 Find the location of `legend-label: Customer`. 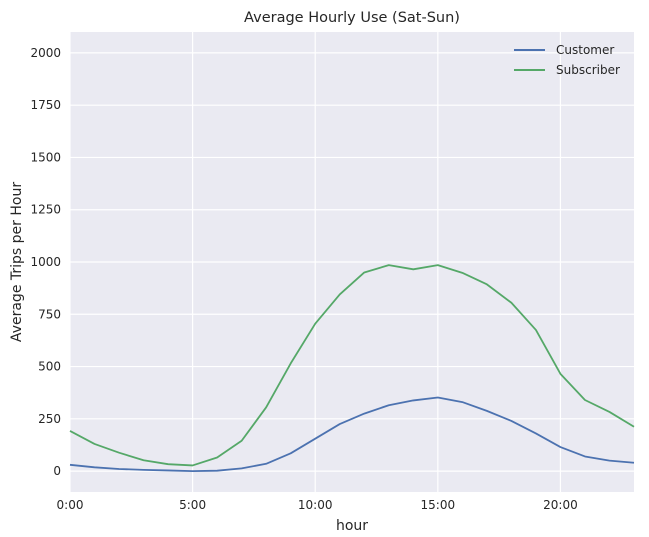

legend-label: Customer is located at coordinates (585, 50).